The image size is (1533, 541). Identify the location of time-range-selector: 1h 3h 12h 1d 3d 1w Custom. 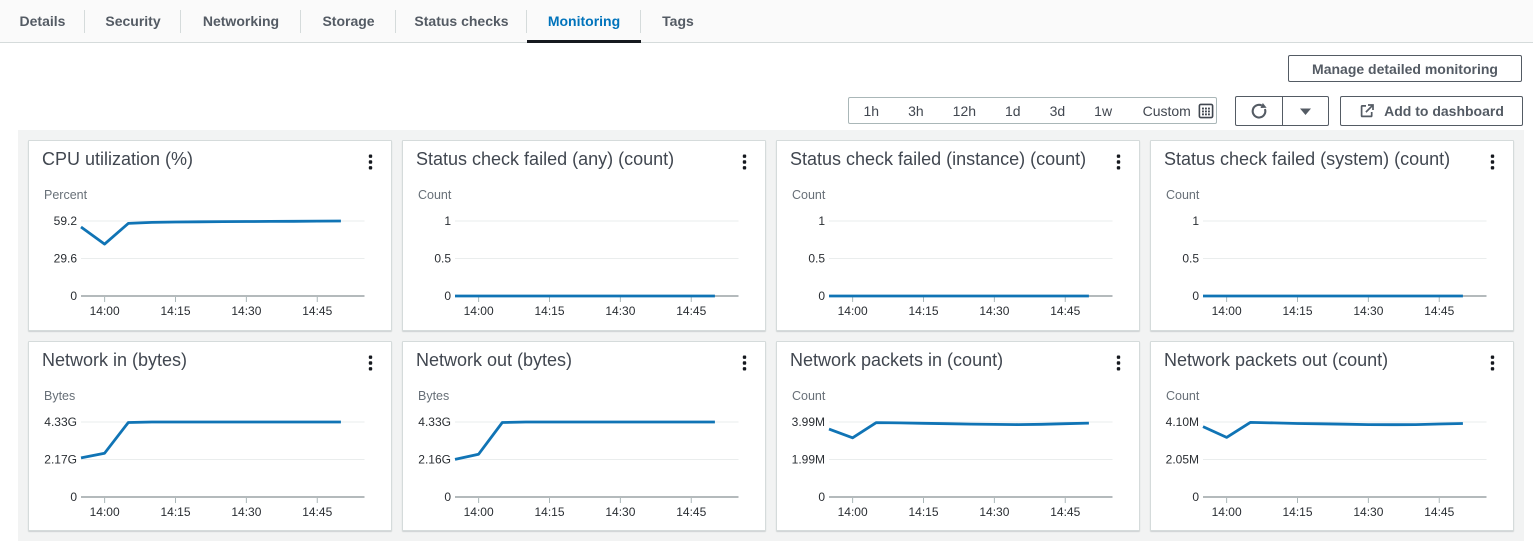
(1032, 110).